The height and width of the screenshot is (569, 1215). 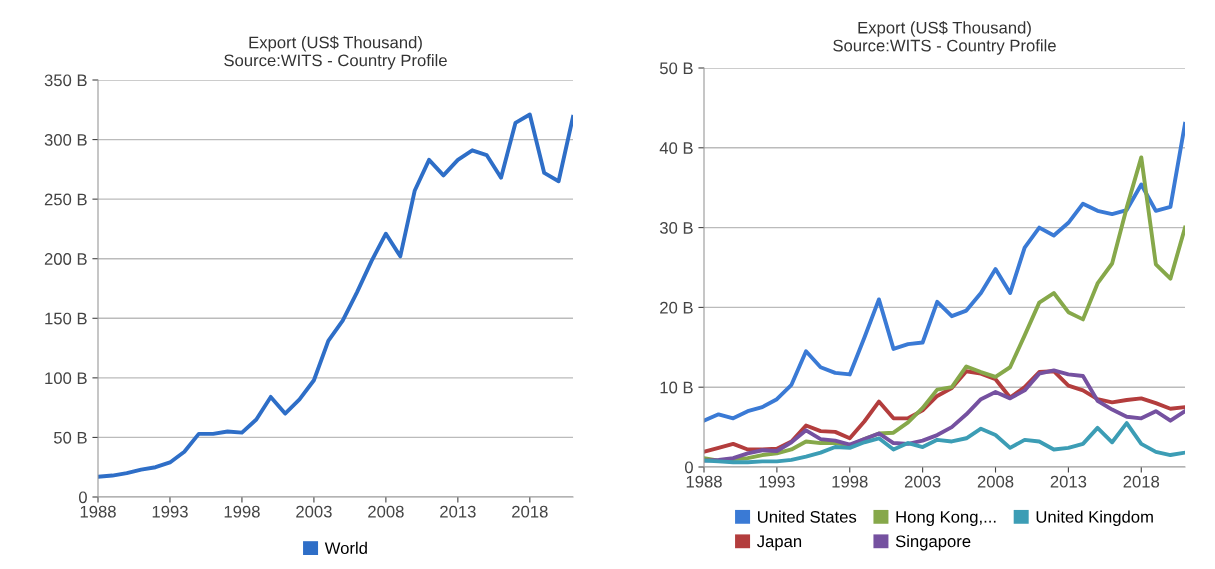 What do you see at coordinates (345, 548) in the screenshot?
I see `legend-label: World` at bounding box center [345, 548].